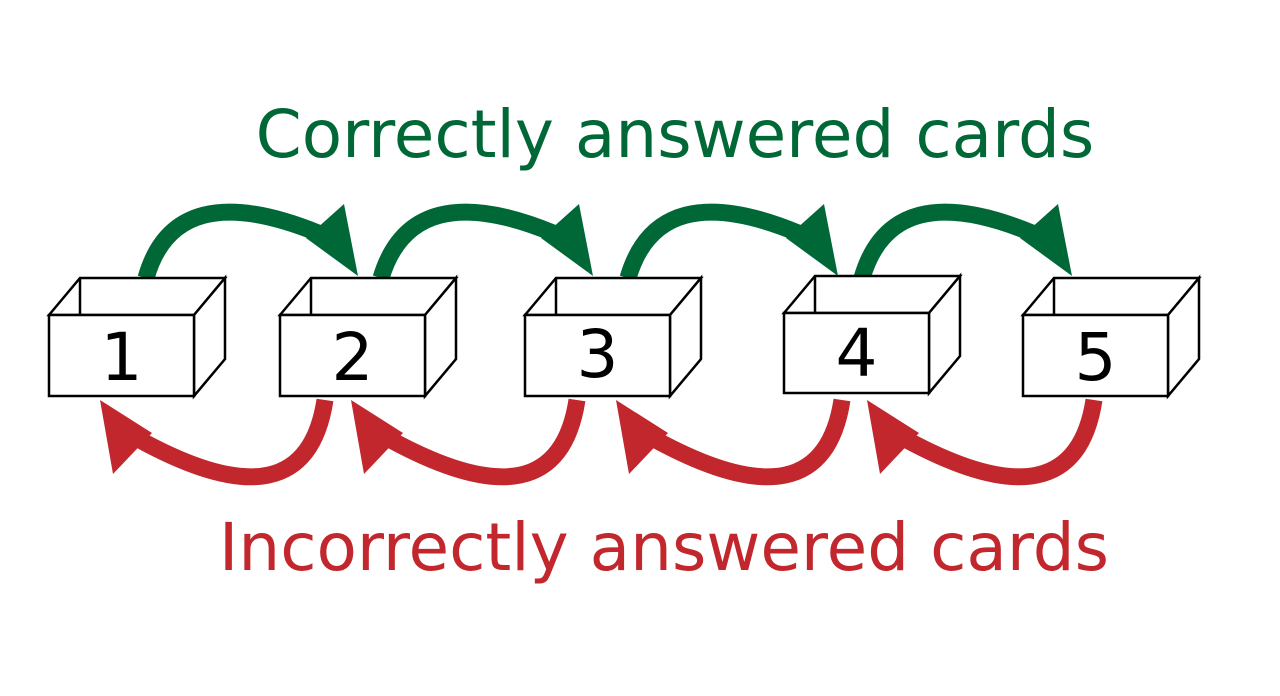 This screenshot has width=1280, height=696. I want to click on box-2: 2, so click(368, 337).